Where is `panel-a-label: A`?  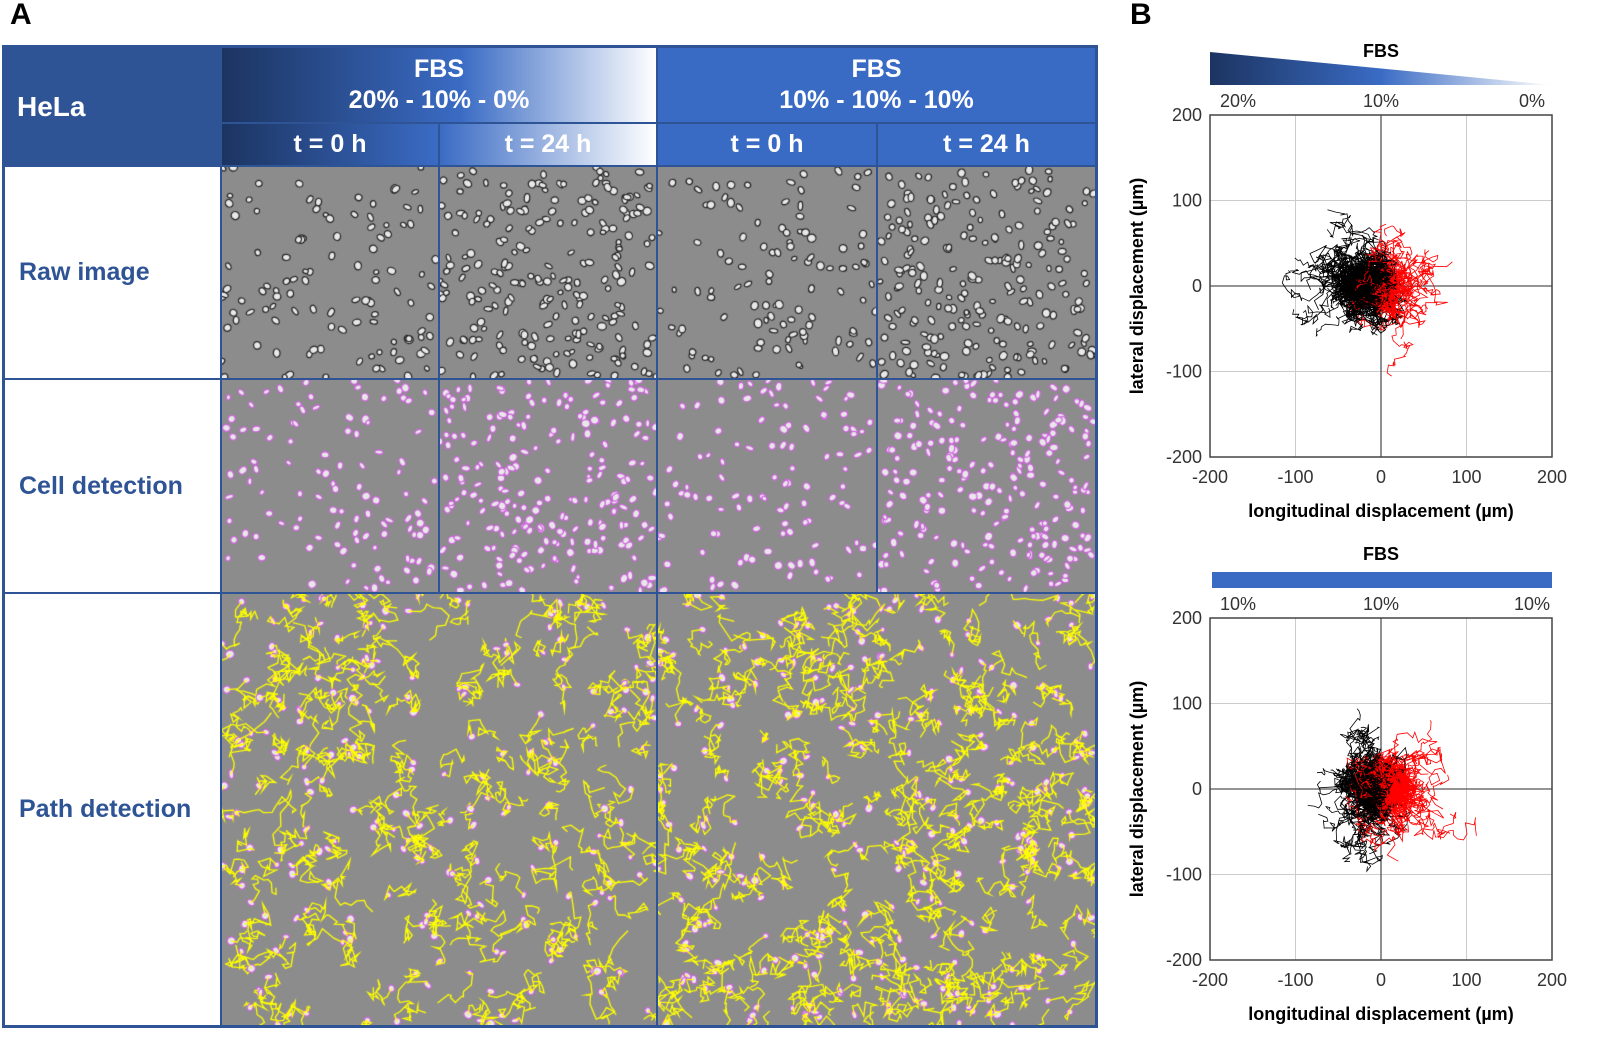
panel-a-label: A is located at coordinates (21, 15).